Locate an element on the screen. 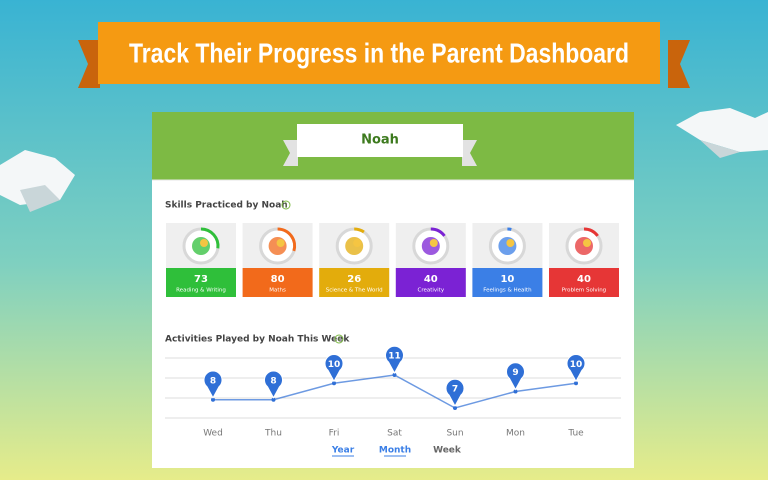  period-tab: Year is located at coordinates (343, 451).